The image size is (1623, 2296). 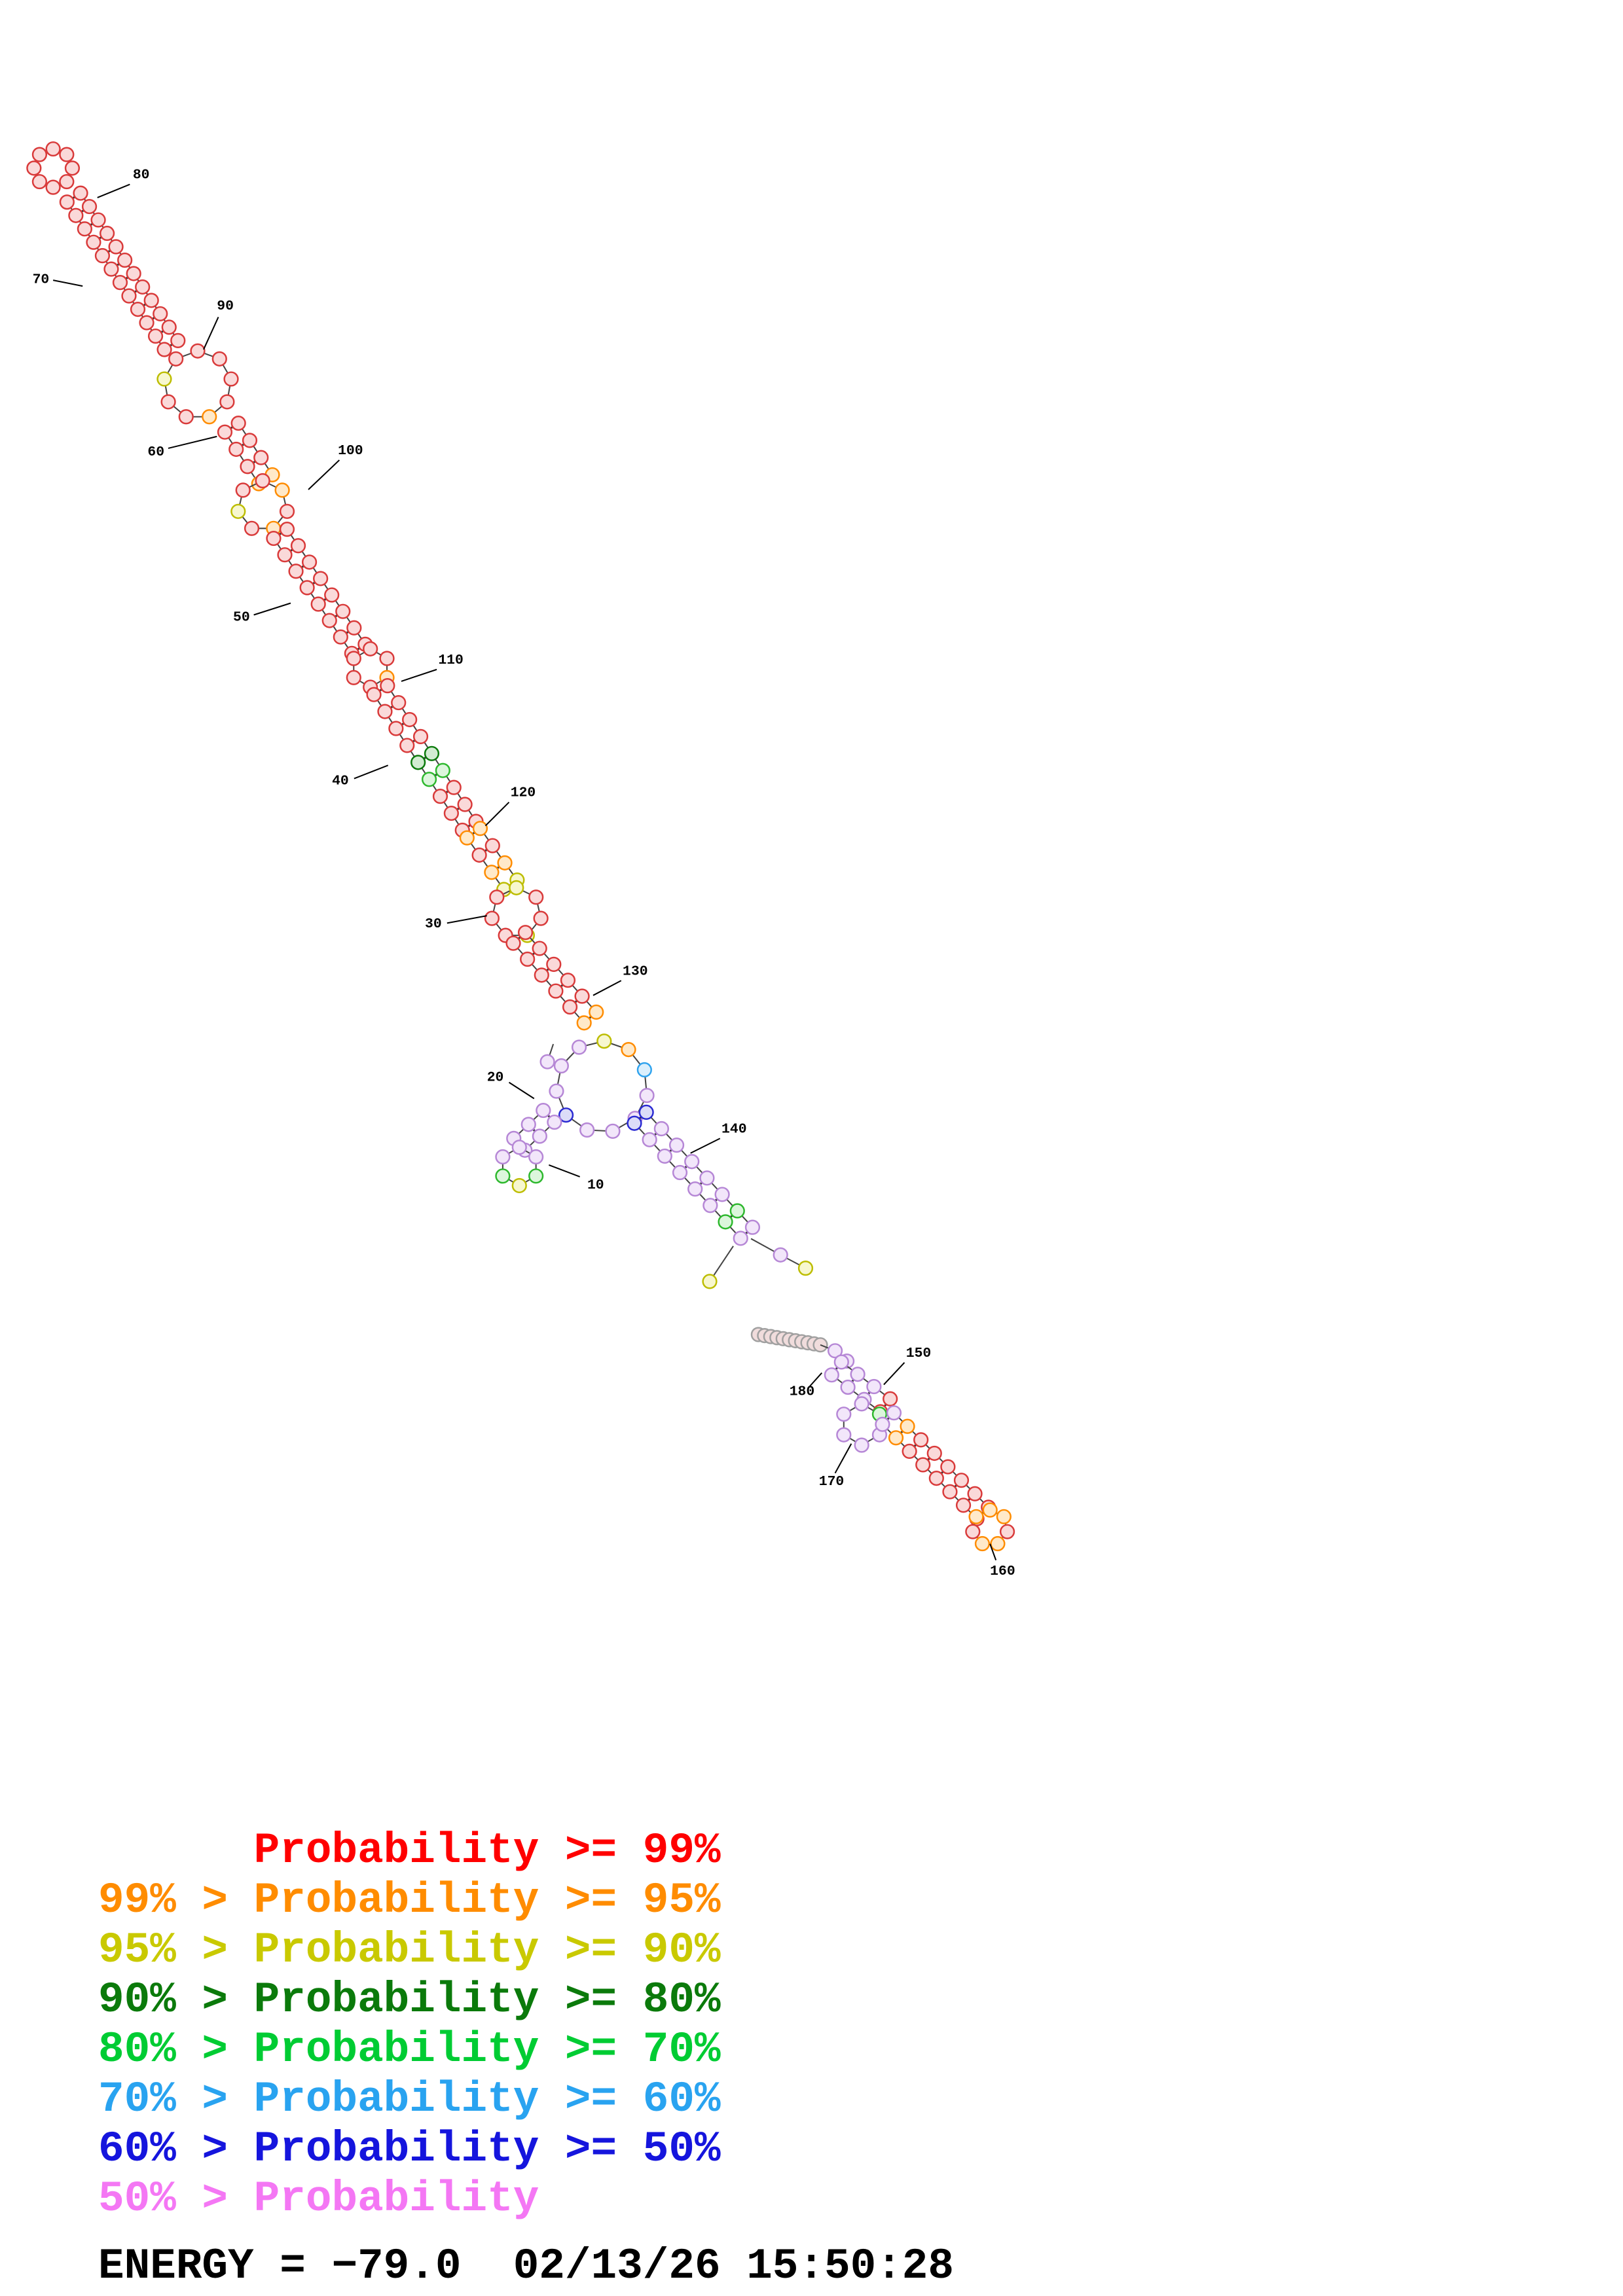 I want to click on position-label: 180, so click(x=802, y=1391).